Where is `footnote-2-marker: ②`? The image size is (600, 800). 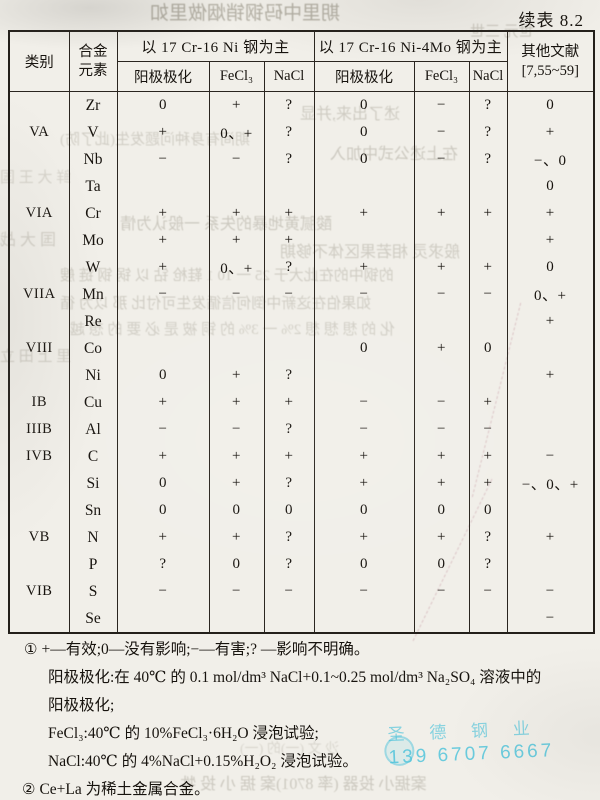 footnote-2-marker: ② is located at coordinates (29, 790).